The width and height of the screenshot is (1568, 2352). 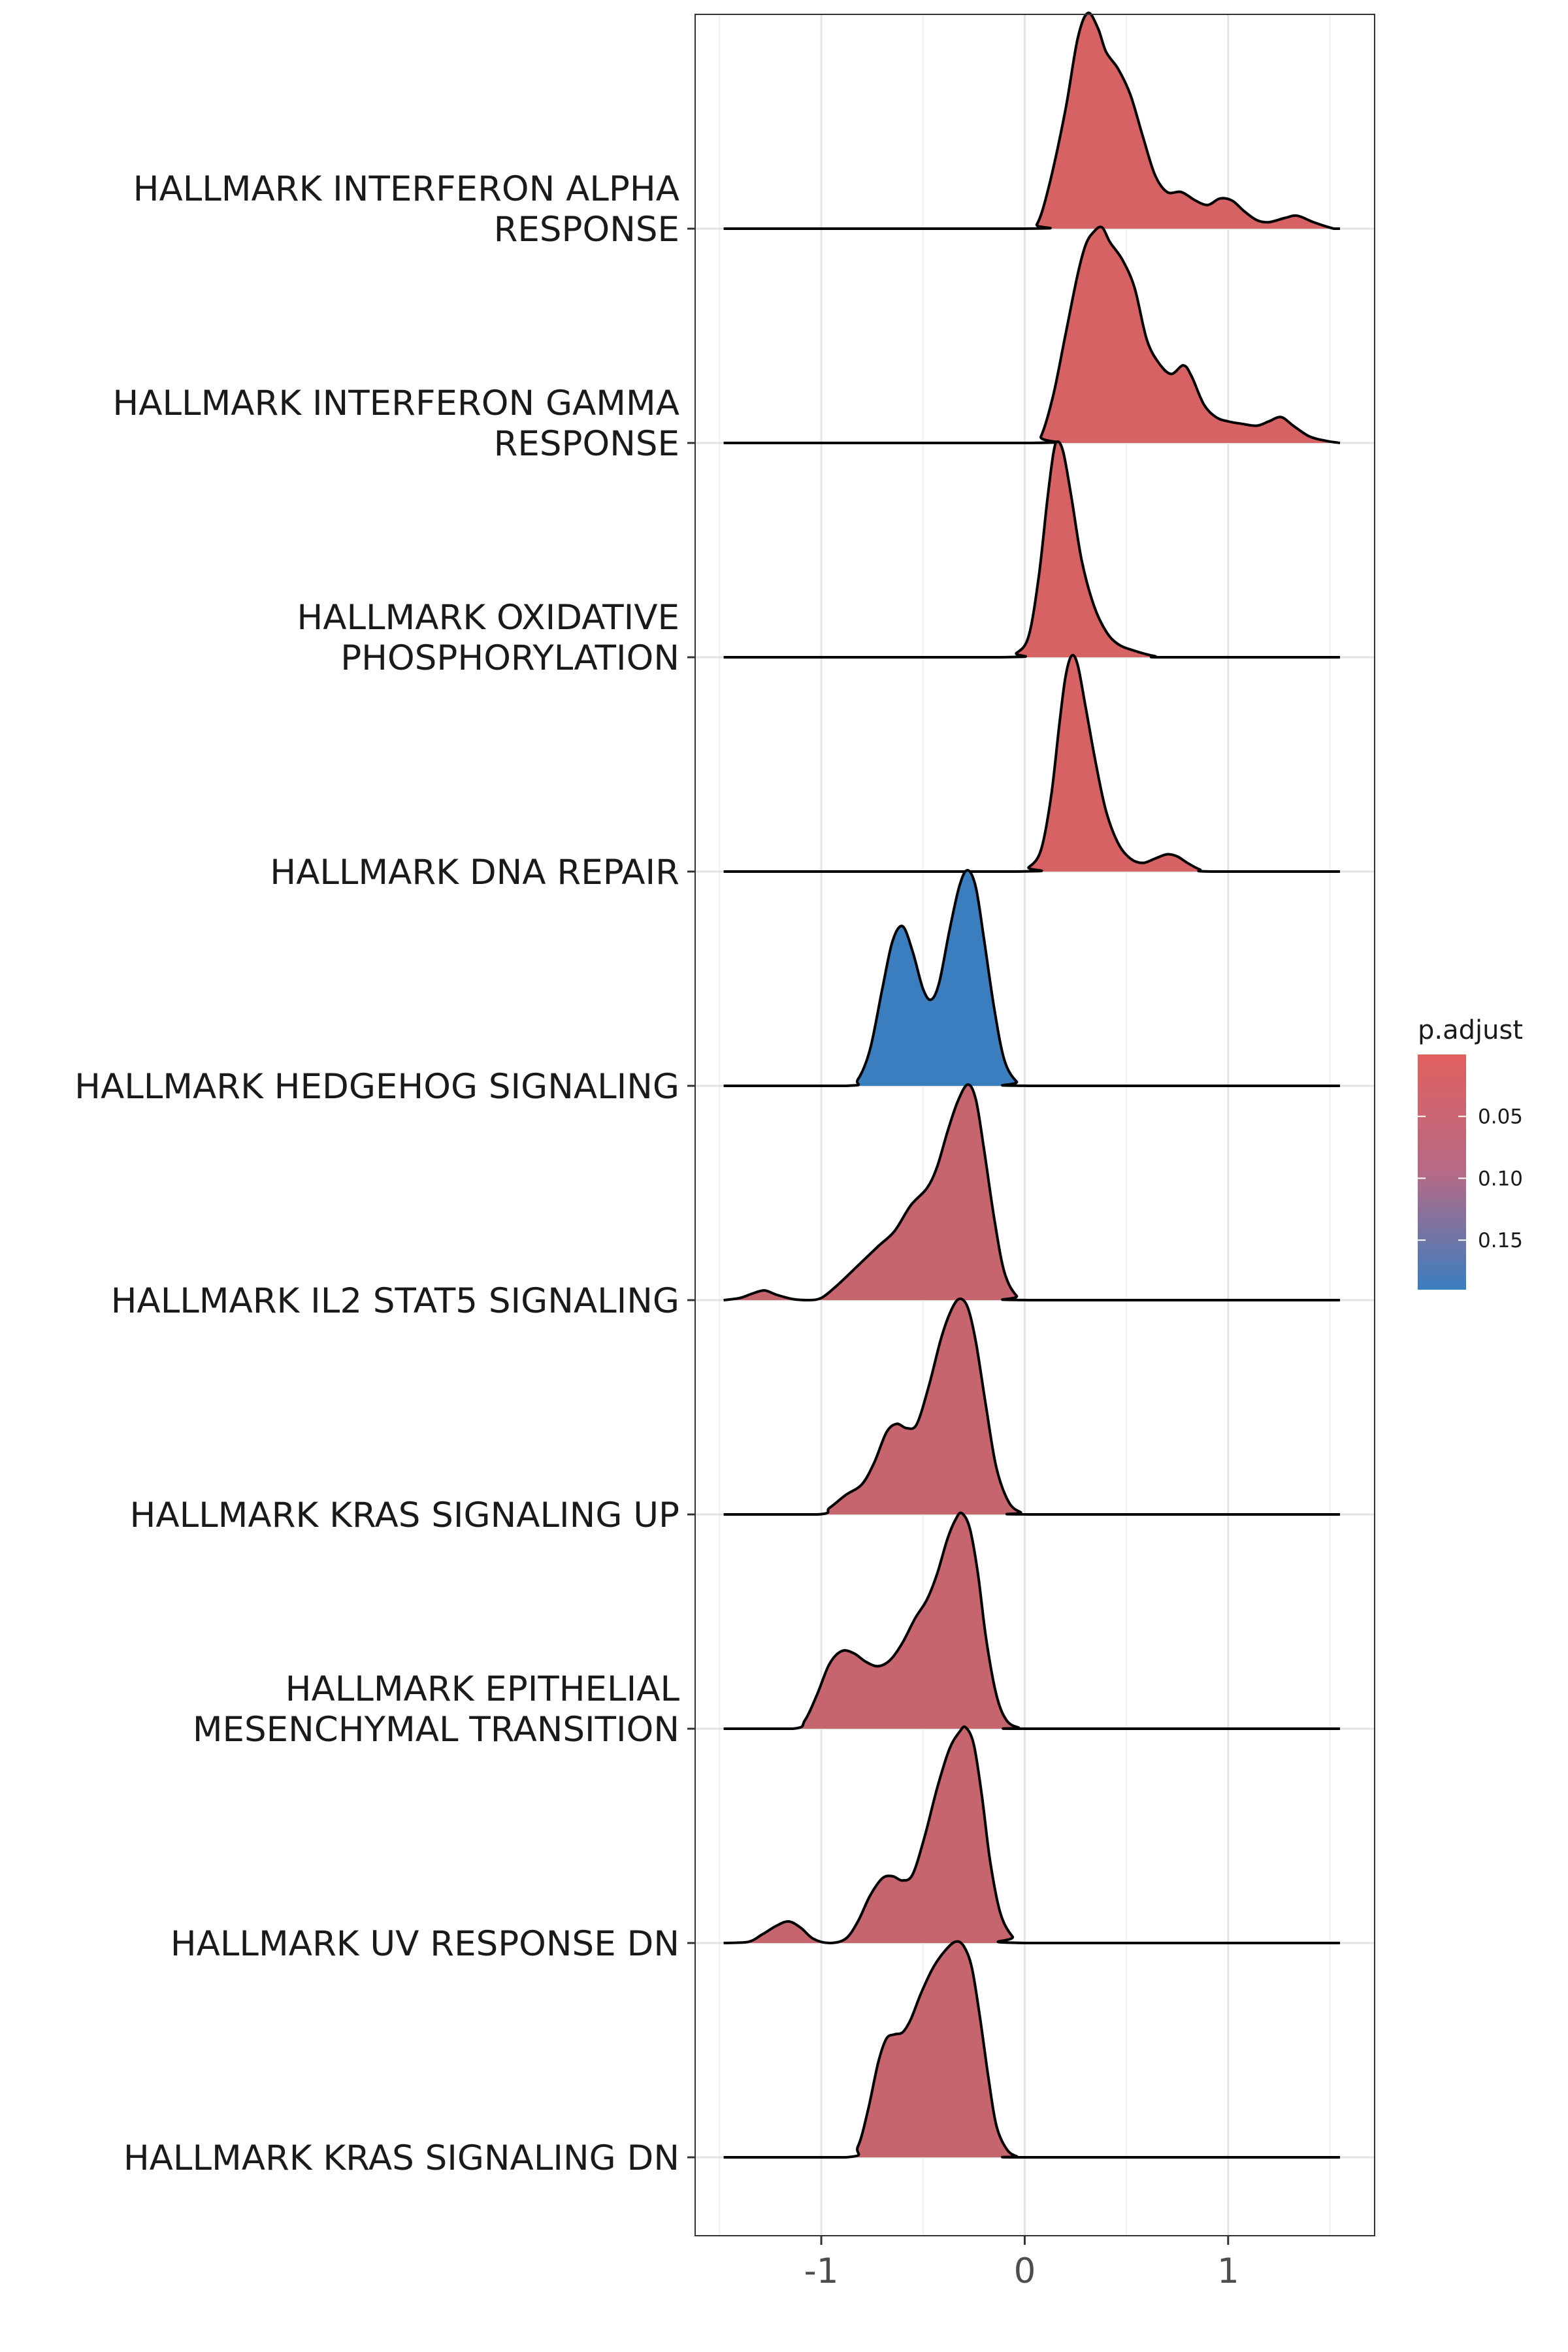 What do you see at coordinates (1500, 1117) in the screenshot?
I see `legend-tick-label: 0.05` at bounding box center [1500, 1117].